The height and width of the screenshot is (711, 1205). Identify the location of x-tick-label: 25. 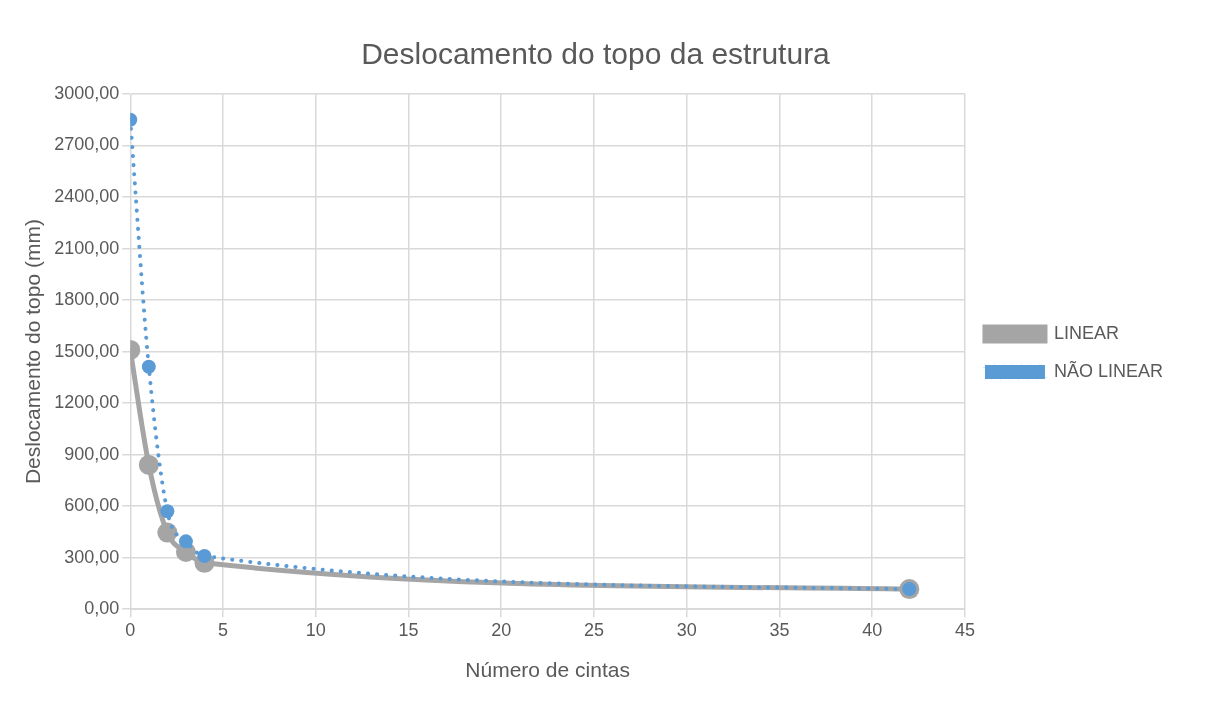
(594, 629).